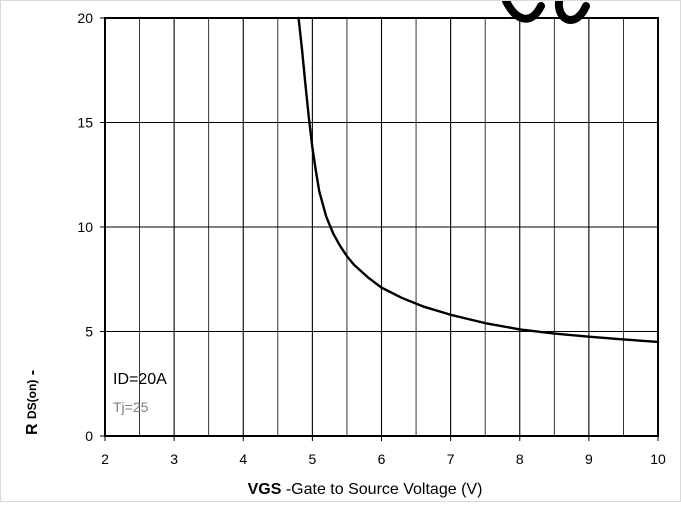 The width and height of the screenshot is (681, 508). I want to click on condition-current-label: ID=20A, so click(140, 379).